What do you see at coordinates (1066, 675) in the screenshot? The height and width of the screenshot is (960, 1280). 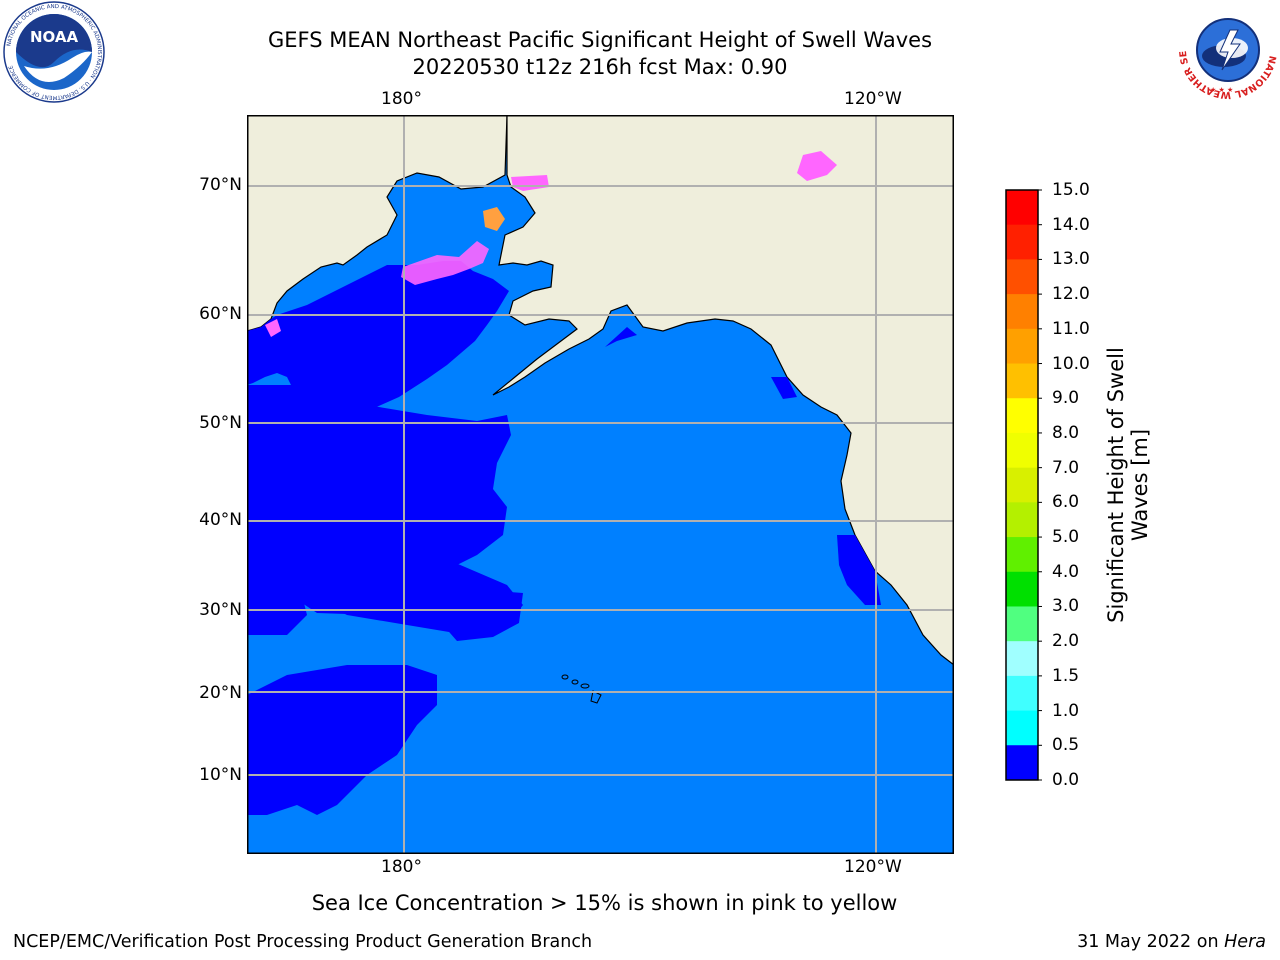 I see `colorbar-tick-label: 1.5` at bounding box center [1066, 675].